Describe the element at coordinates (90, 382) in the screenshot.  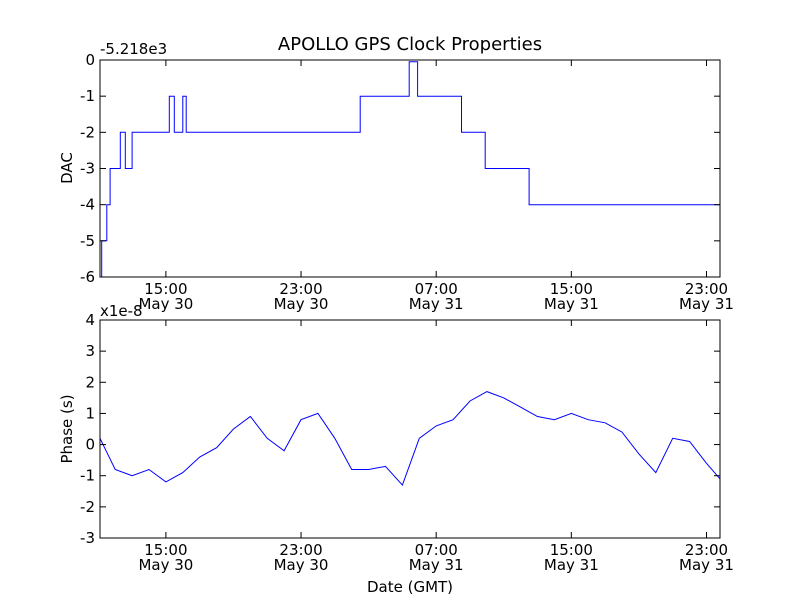
I see `phase-ytick-label: 2` at that location.